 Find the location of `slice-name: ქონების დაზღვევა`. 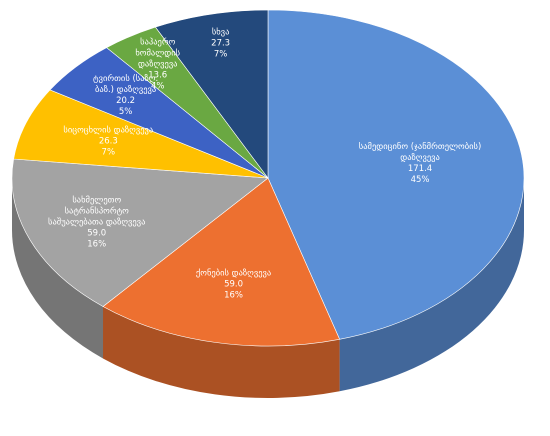

slice-name: ქონების დაზღვევა is located at coordinates (233, 273).